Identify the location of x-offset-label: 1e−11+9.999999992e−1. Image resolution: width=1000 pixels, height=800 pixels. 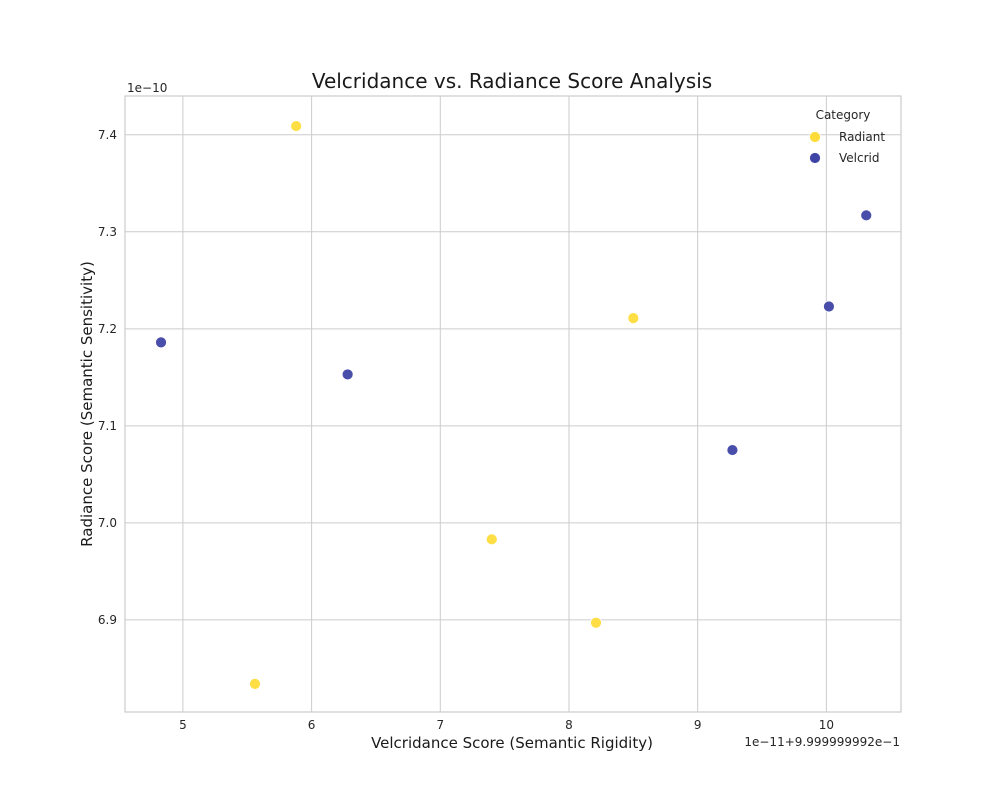
(822, 742).